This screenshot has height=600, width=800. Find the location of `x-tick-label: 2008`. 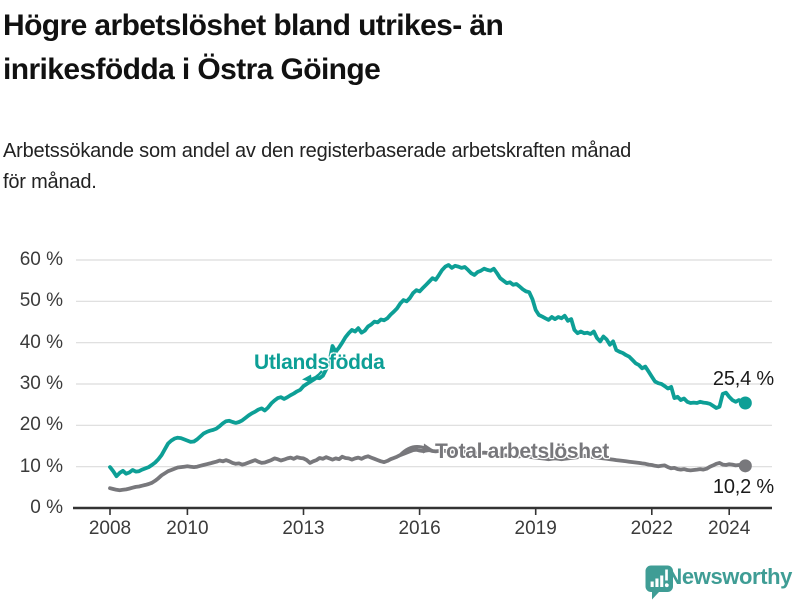

x-tick-label: 2008 is located at coordinates (110, 528).